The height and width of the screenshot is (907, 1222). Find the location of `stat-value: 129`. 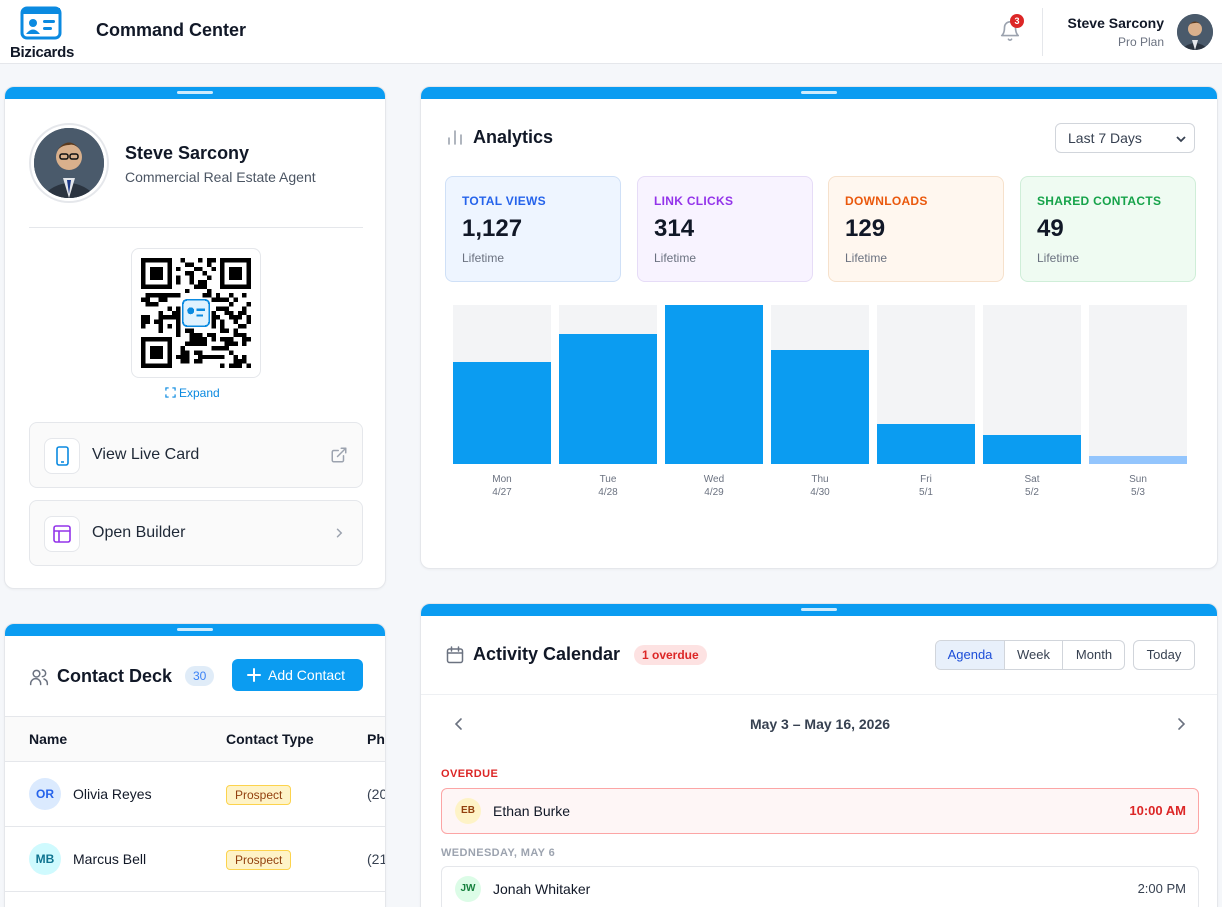

stat-value: 129 is located at coordinates (865, 228).